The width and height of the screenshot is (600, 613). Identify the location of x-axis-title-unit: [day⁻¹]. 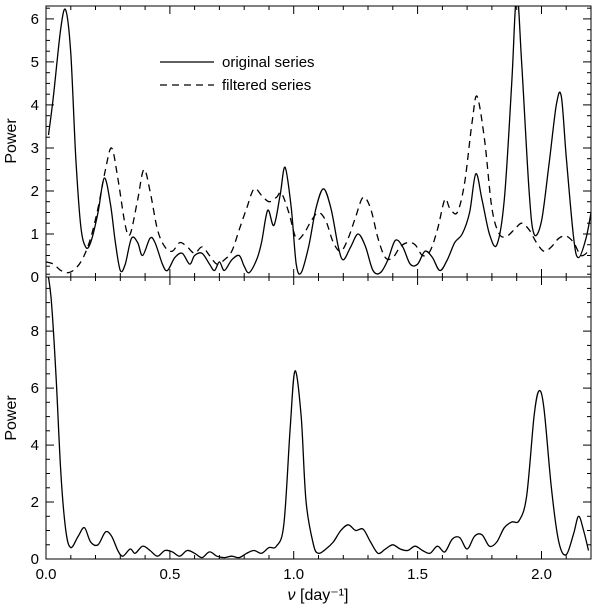
(322, 595).